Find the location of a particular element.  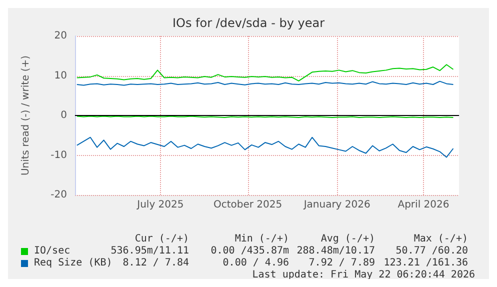

x-tick-label: January 2026 is located at coordinates (336, 205).